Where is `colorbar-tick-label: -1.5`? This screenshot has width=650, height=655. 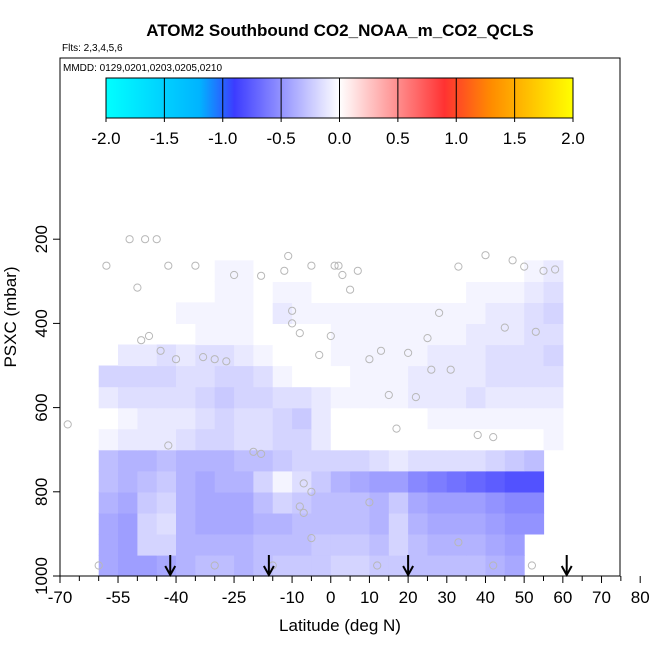 colorbar-tick-label: -1.5 is located at coordinates (164, 138).